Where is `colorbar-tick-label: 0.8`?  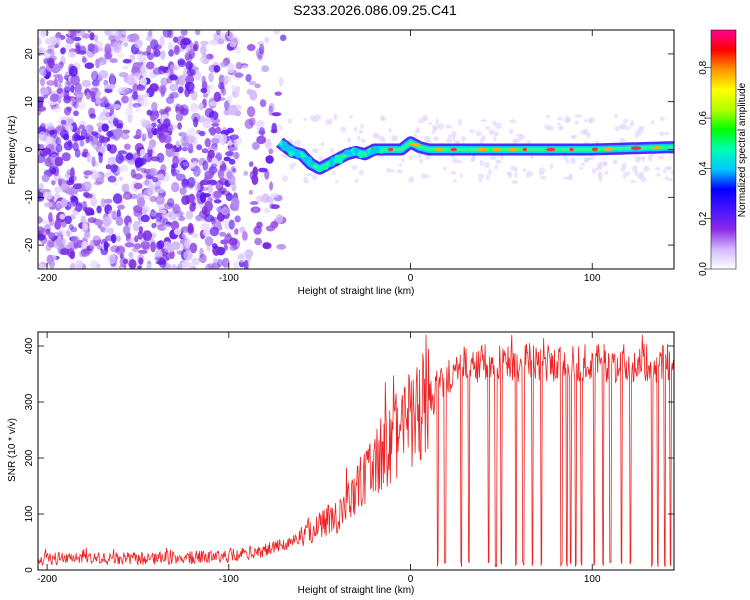
colorbar-tick-label: 0.8 is located at coordinates (703, 67).